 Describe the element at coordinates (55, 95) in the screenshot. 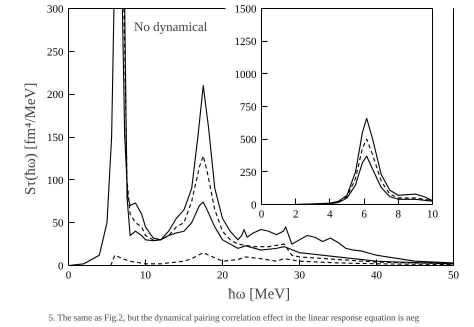

I see `y-tick-label: 200` at that location.